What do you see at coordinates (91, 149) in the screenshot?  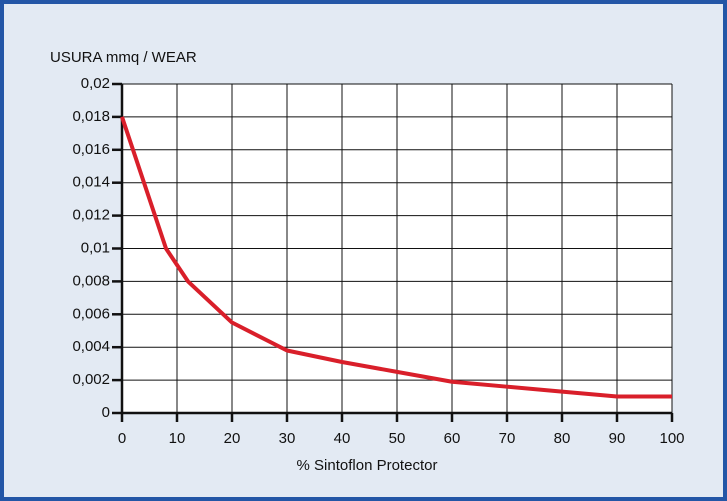 I see `y-tick-label: 0,016` at bounding box center [91, 149].